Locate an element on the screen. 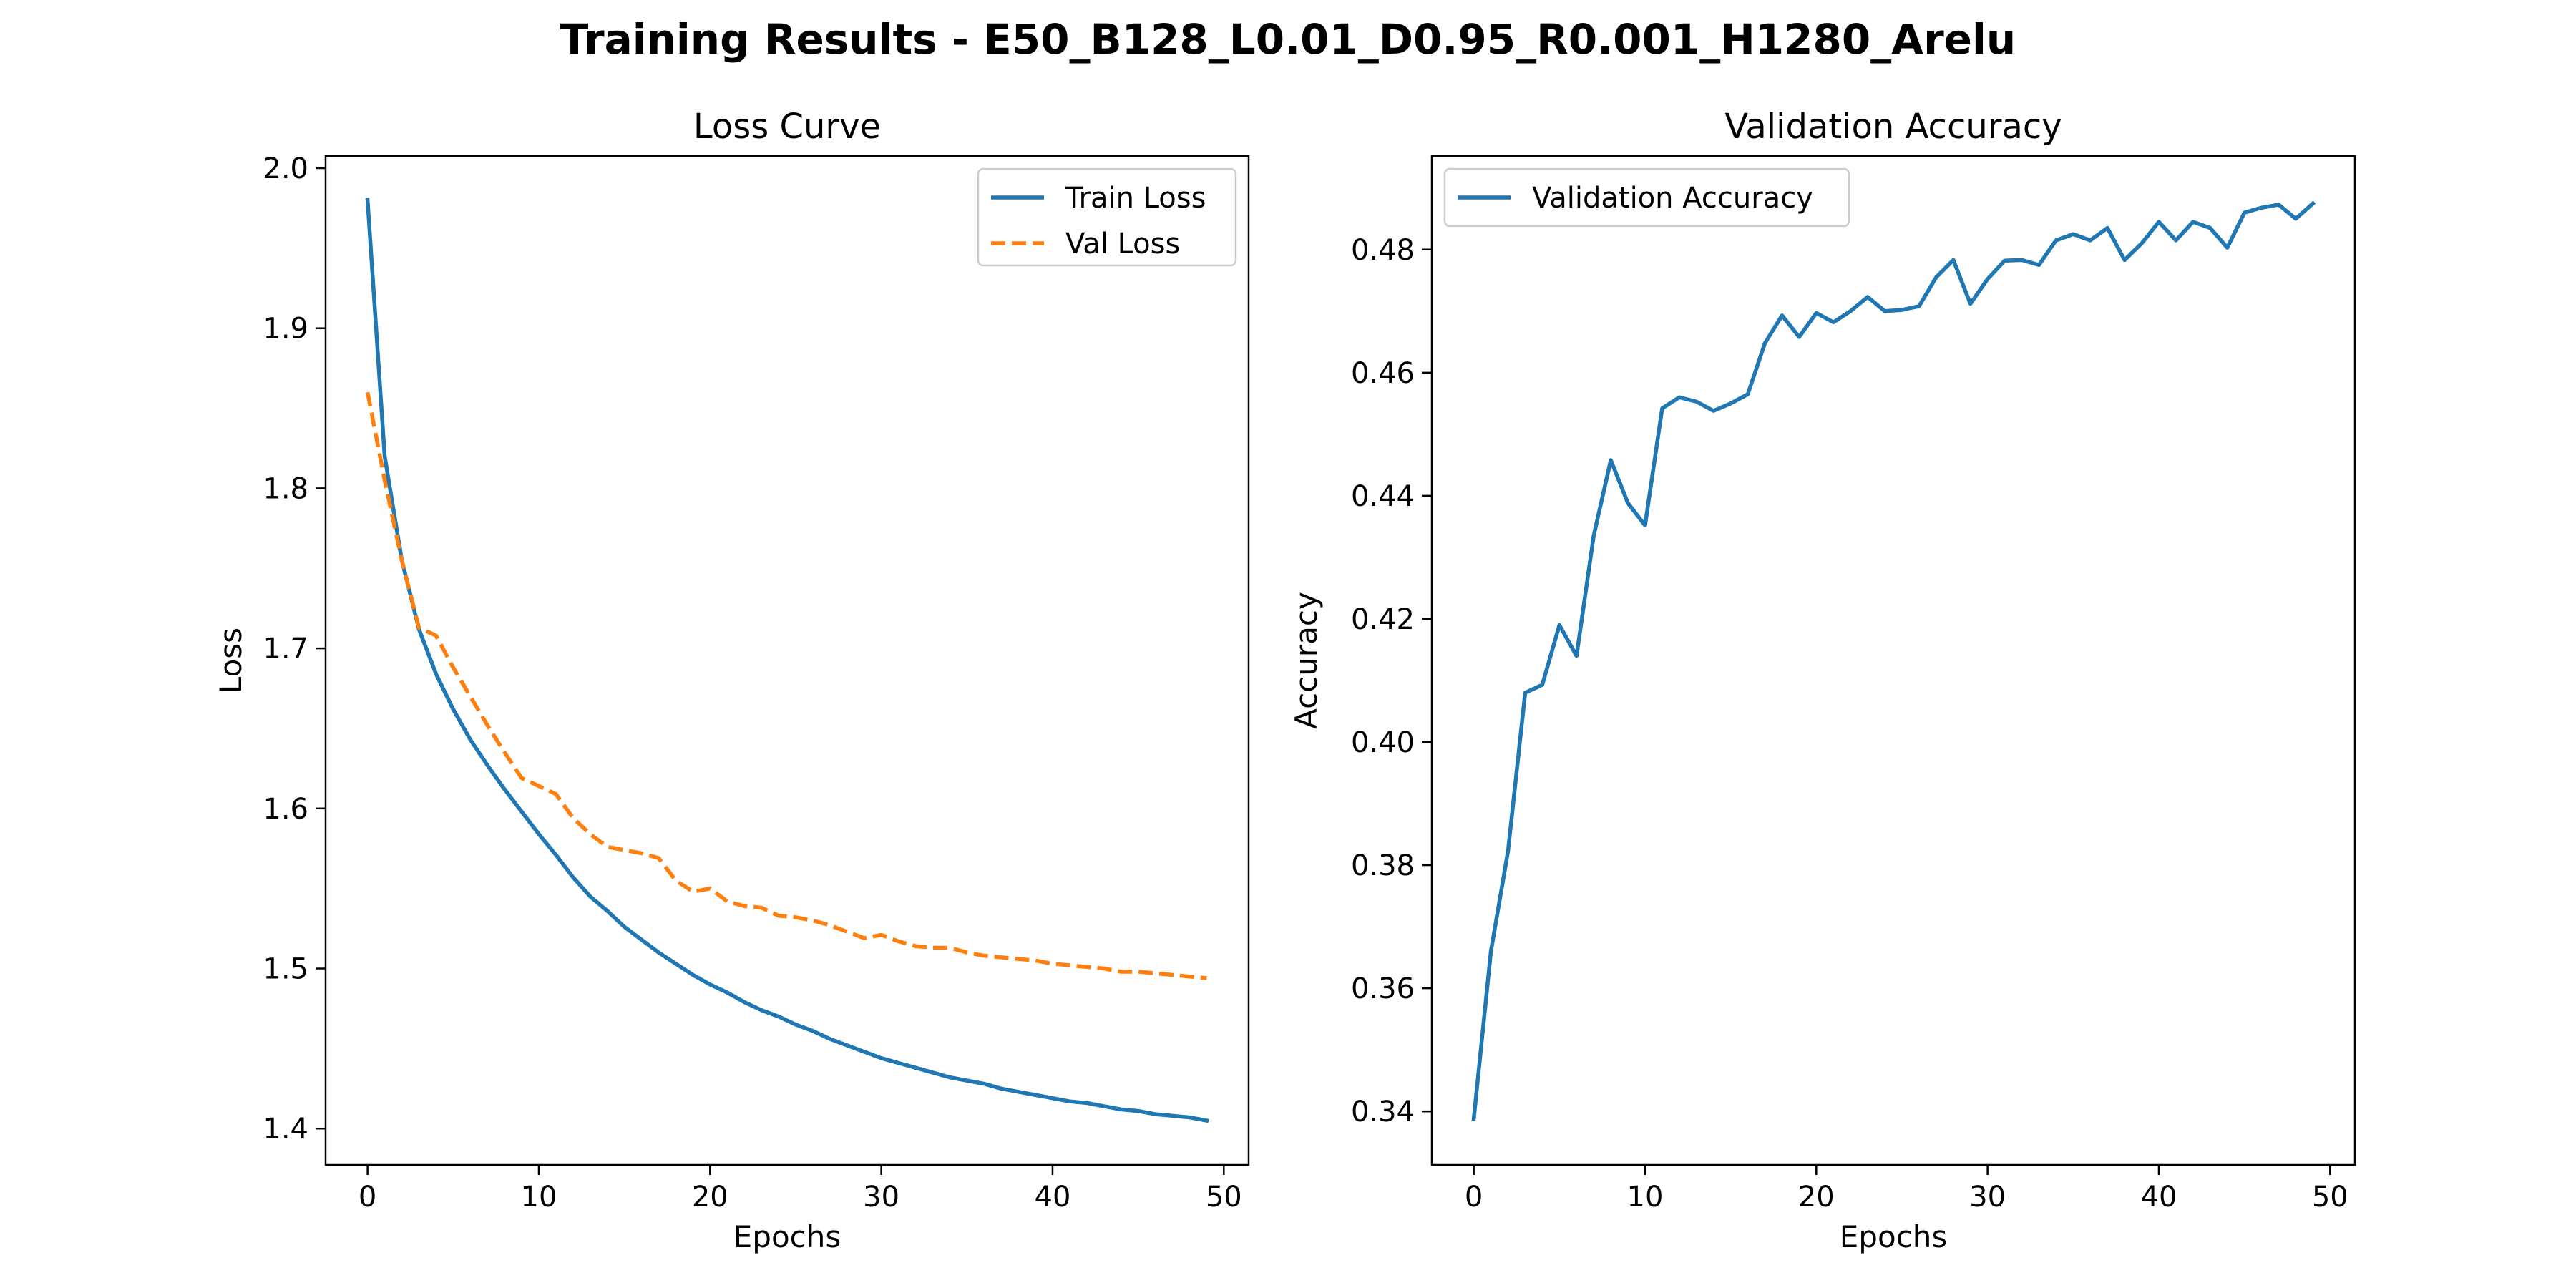 The height and width of the screenshot is (1288, 2576). y-tick-label: 0.34 is located at coordinates (1383, 1112).